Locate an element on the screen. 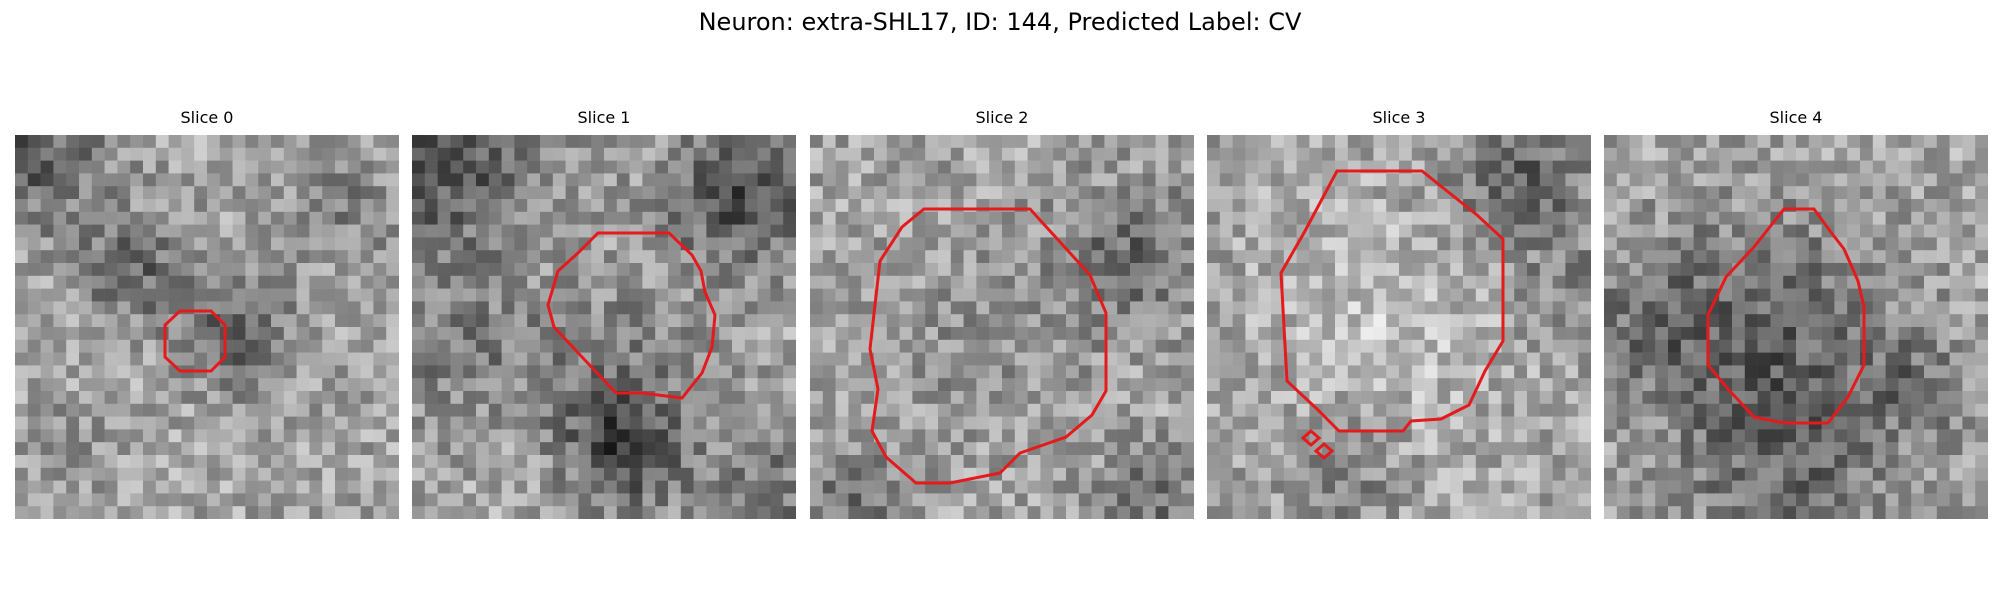  slice-title-2: Slice 2 is located at coordinates (1002, 117).